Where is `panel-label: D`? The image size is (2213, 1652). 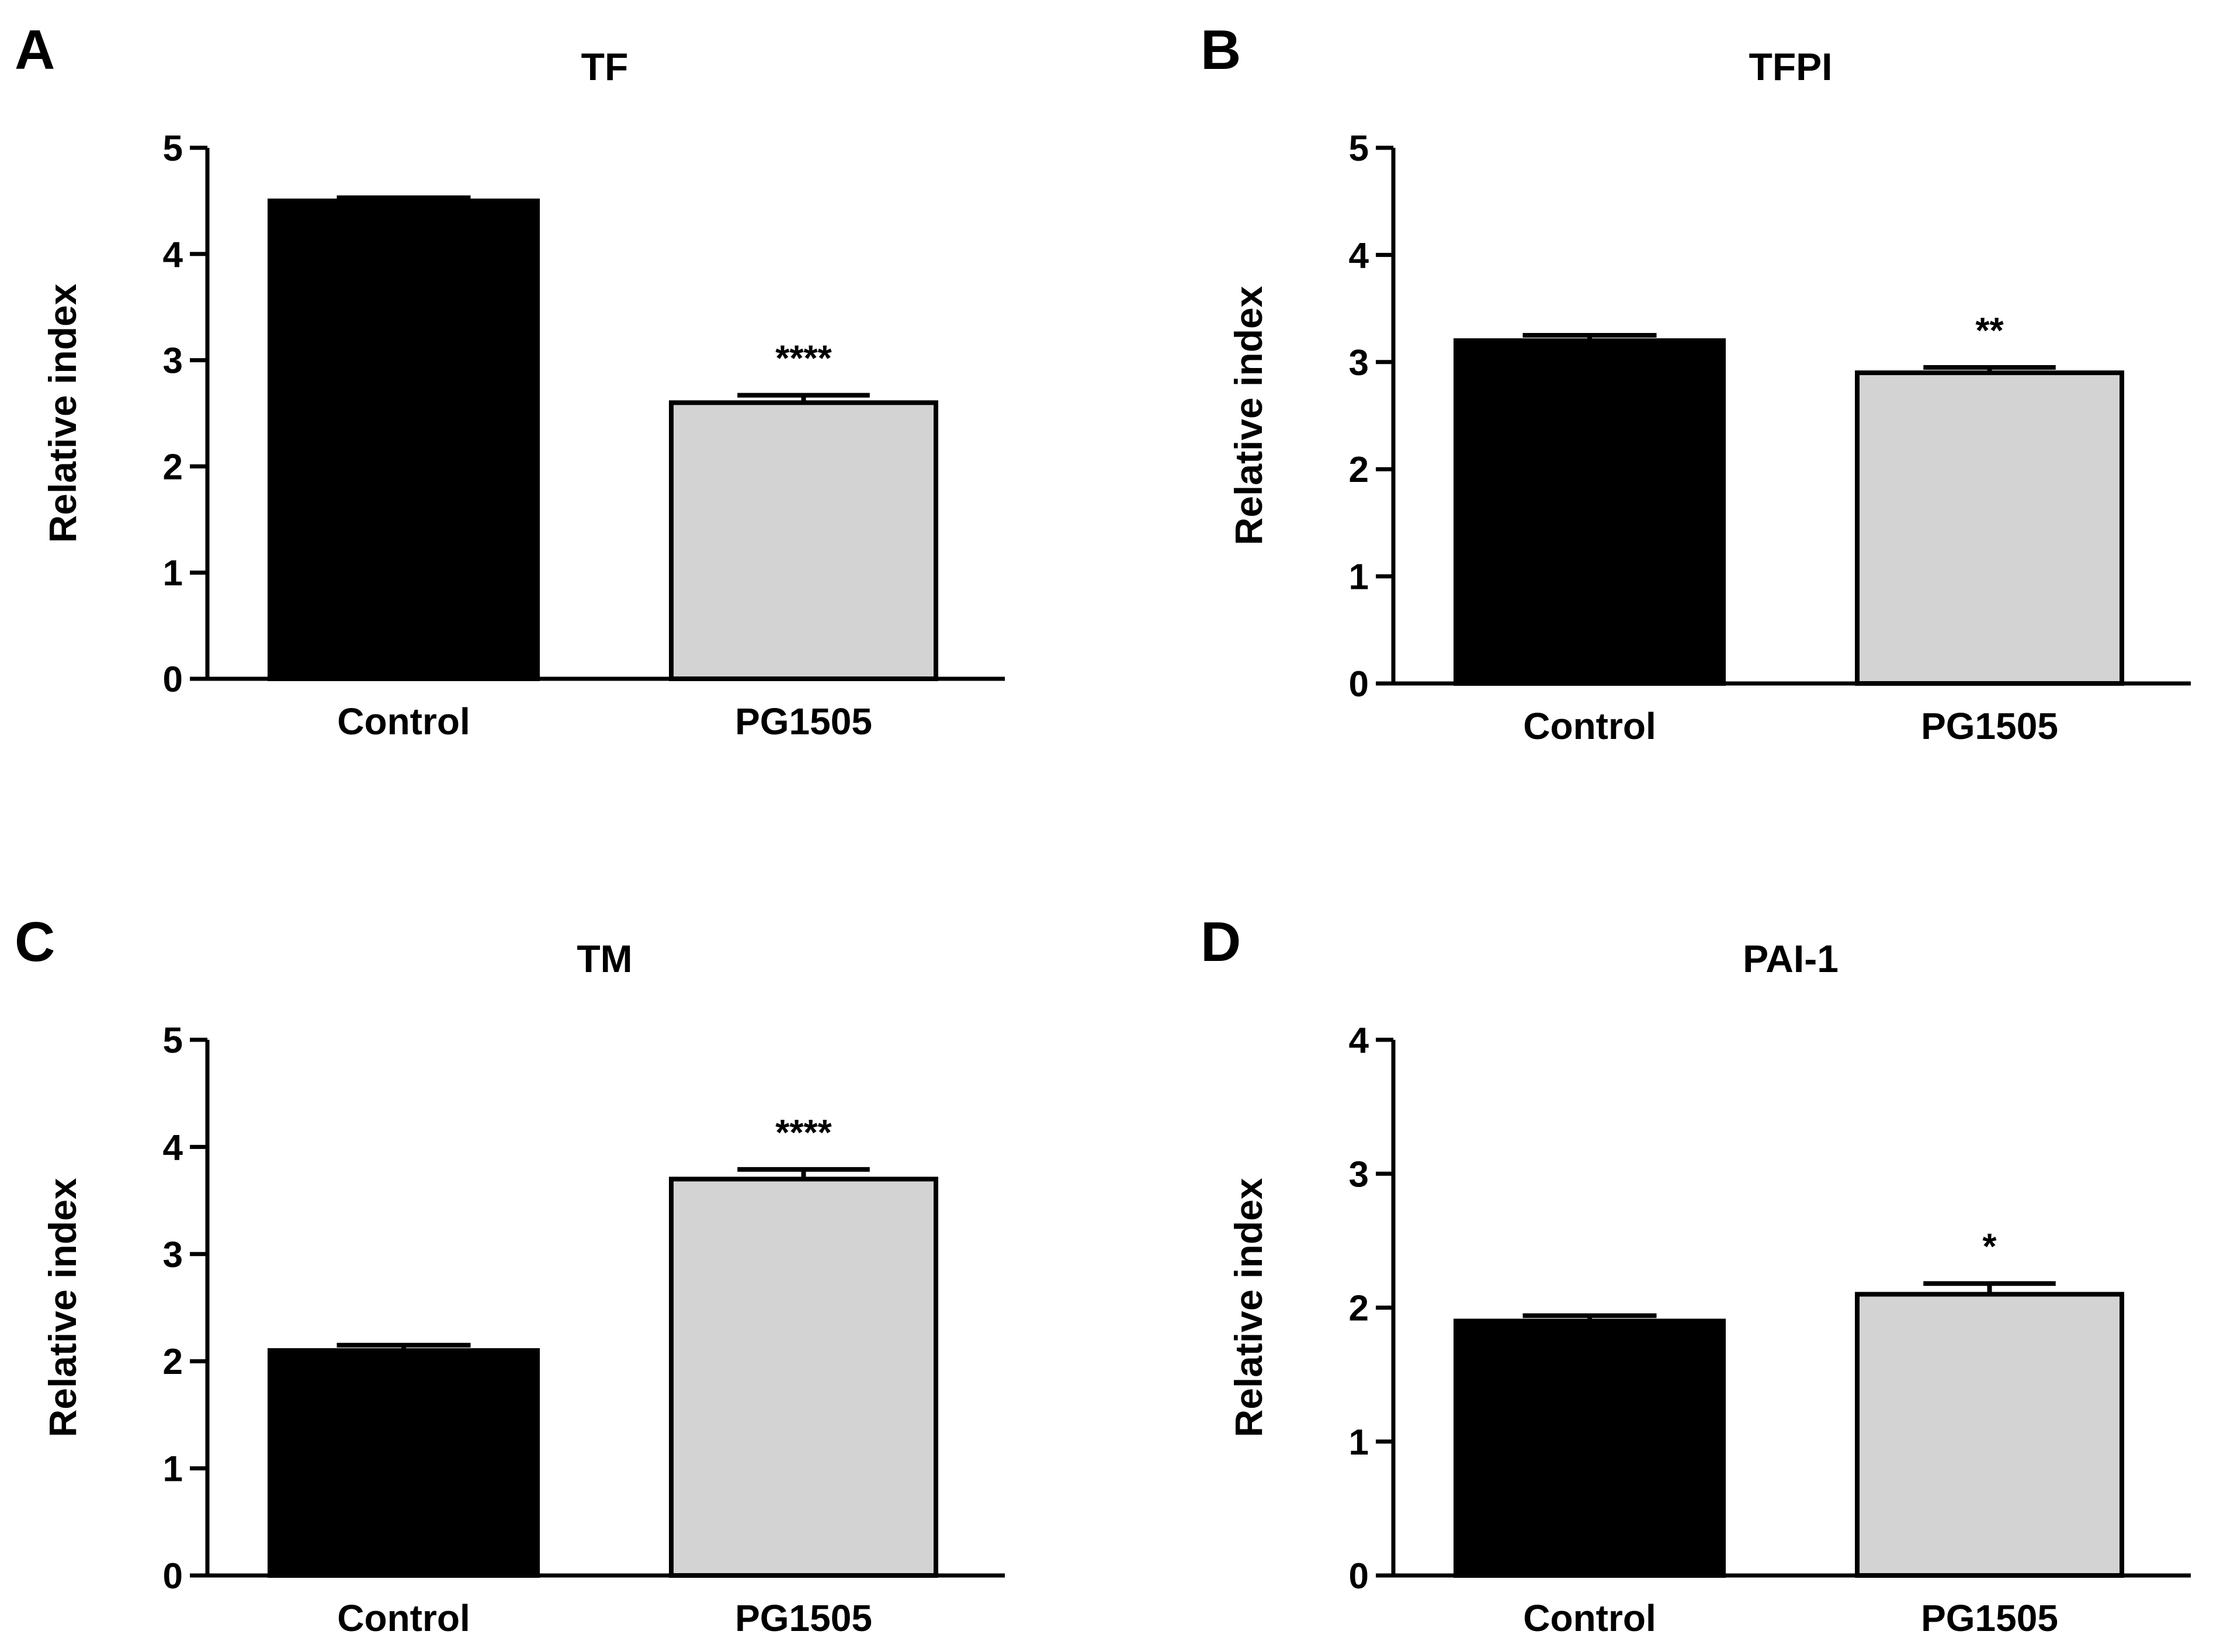 panel-label: D is located at coordinates (1221, 942).